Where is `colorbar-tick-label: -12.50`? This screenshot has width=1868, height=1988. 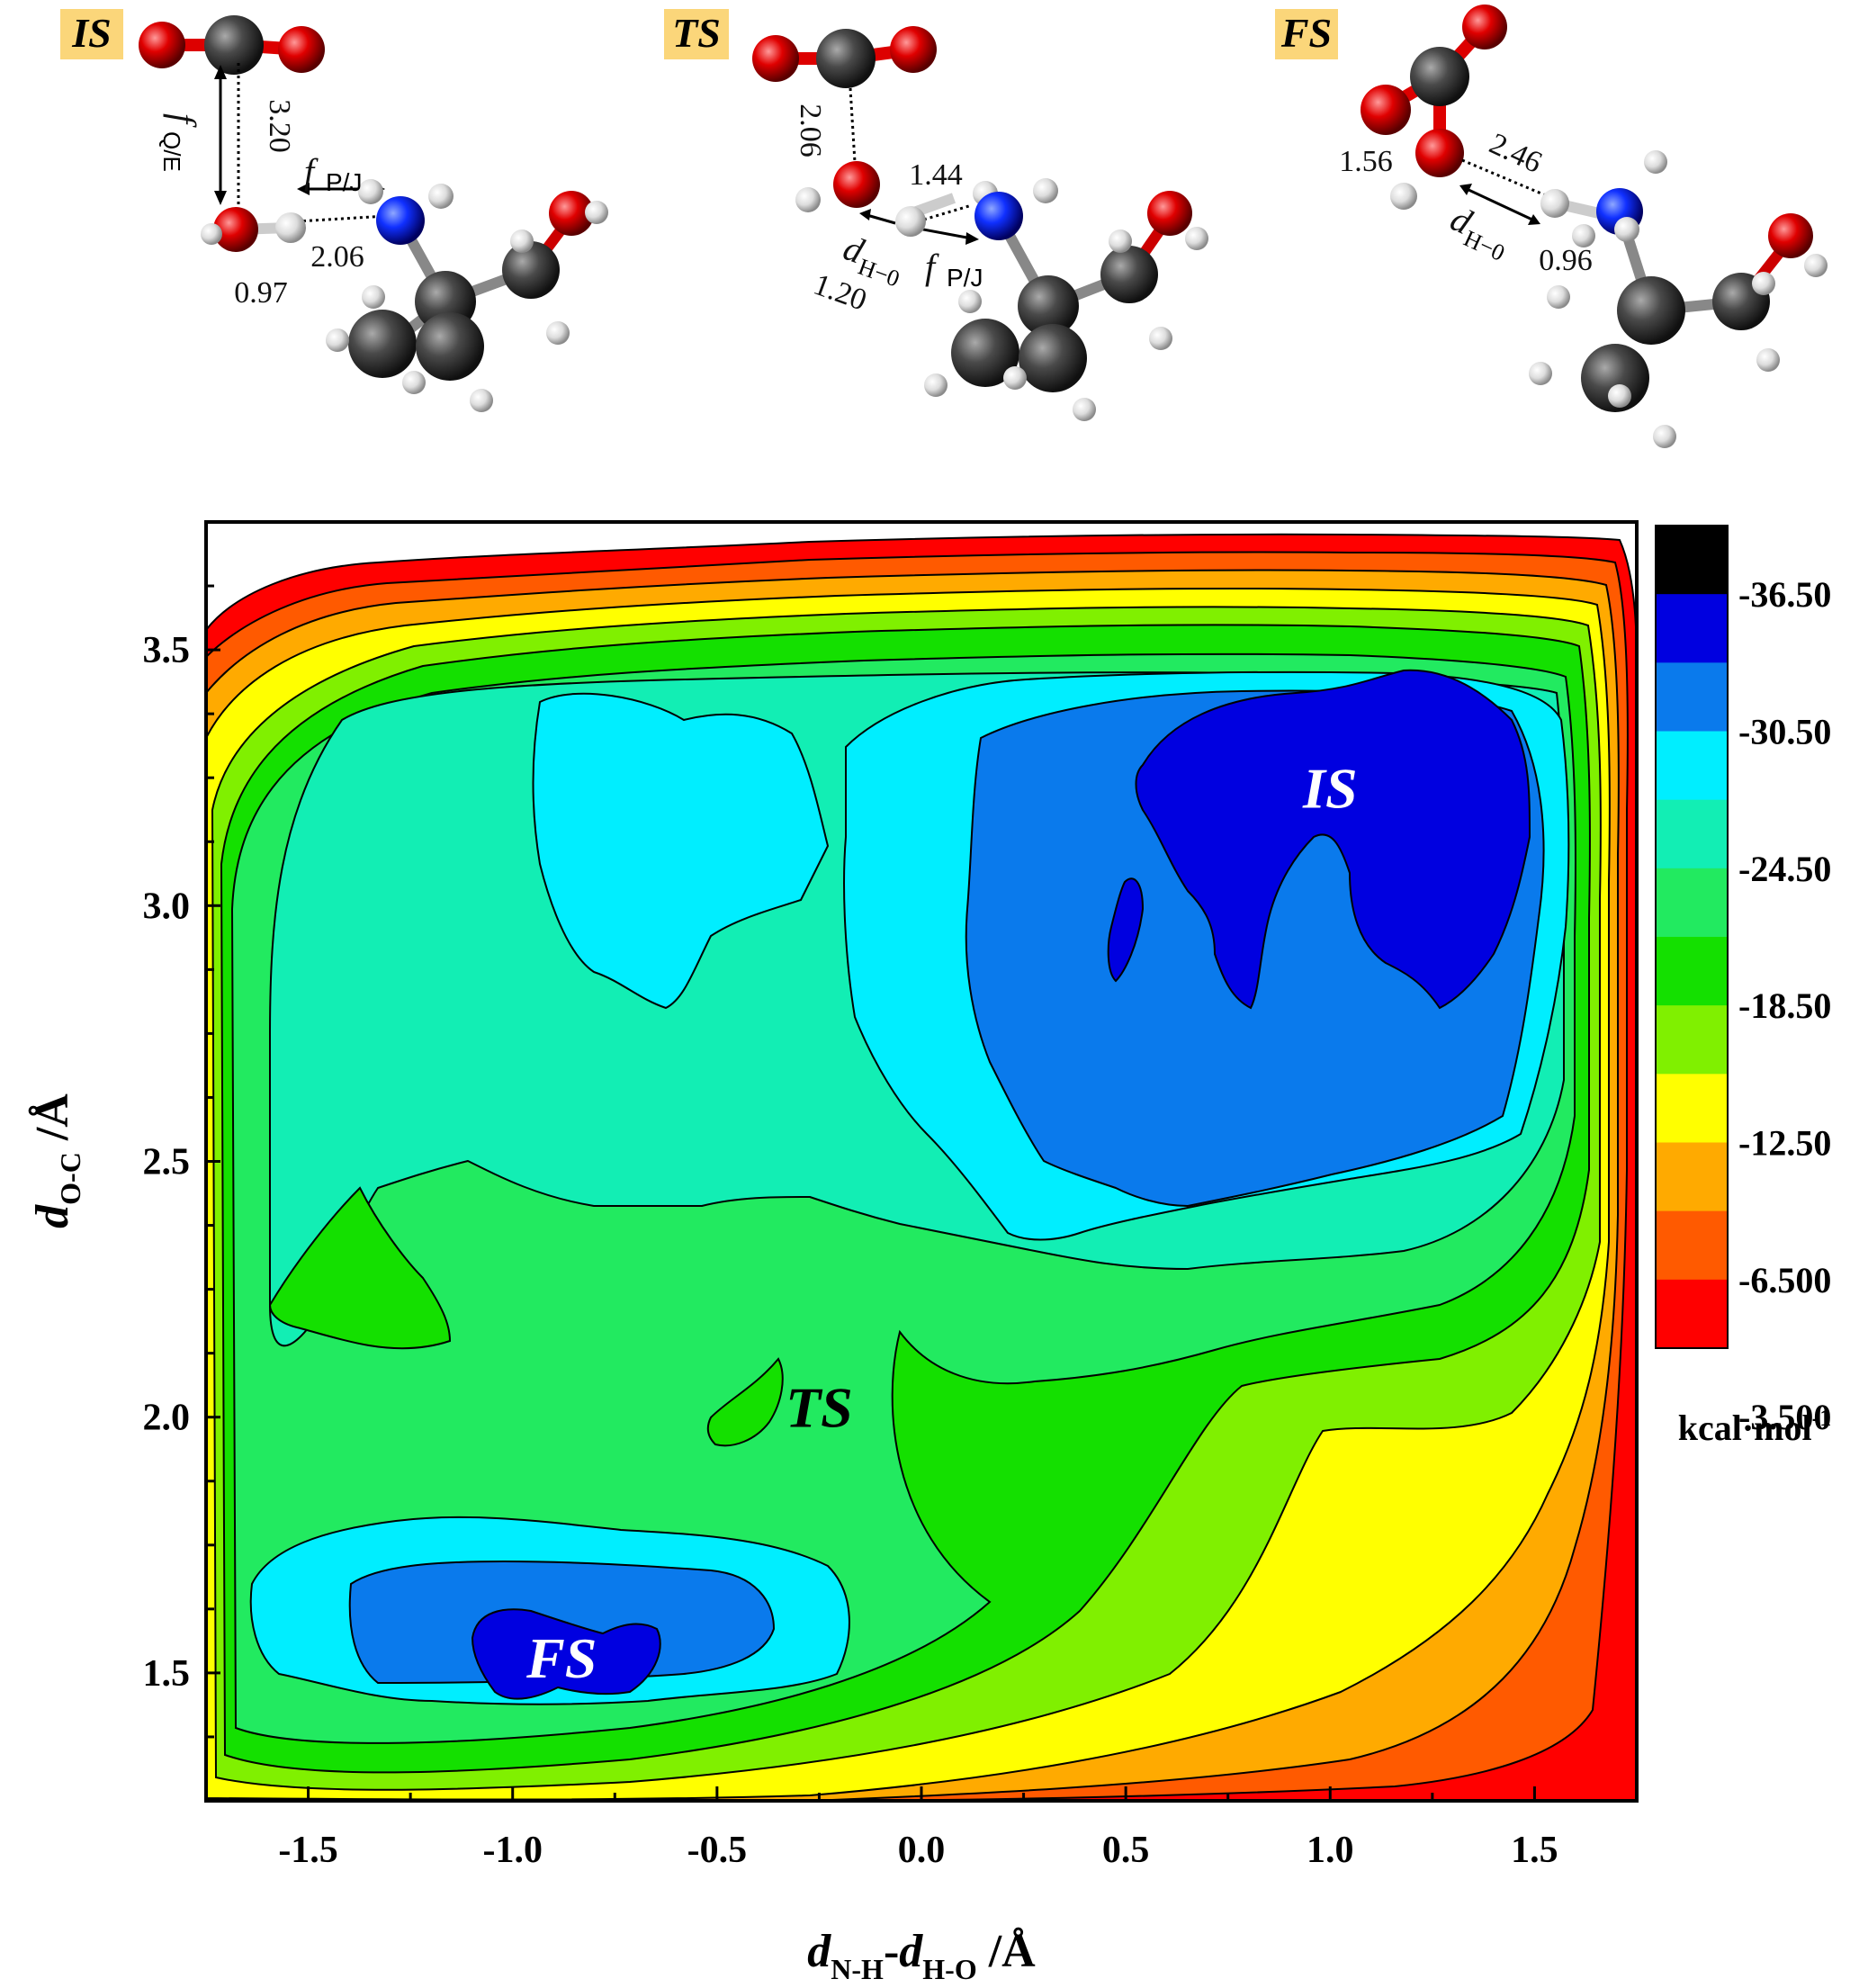
colorbar-tick-label: -12.50 is located at coordinates (1784, 1144).